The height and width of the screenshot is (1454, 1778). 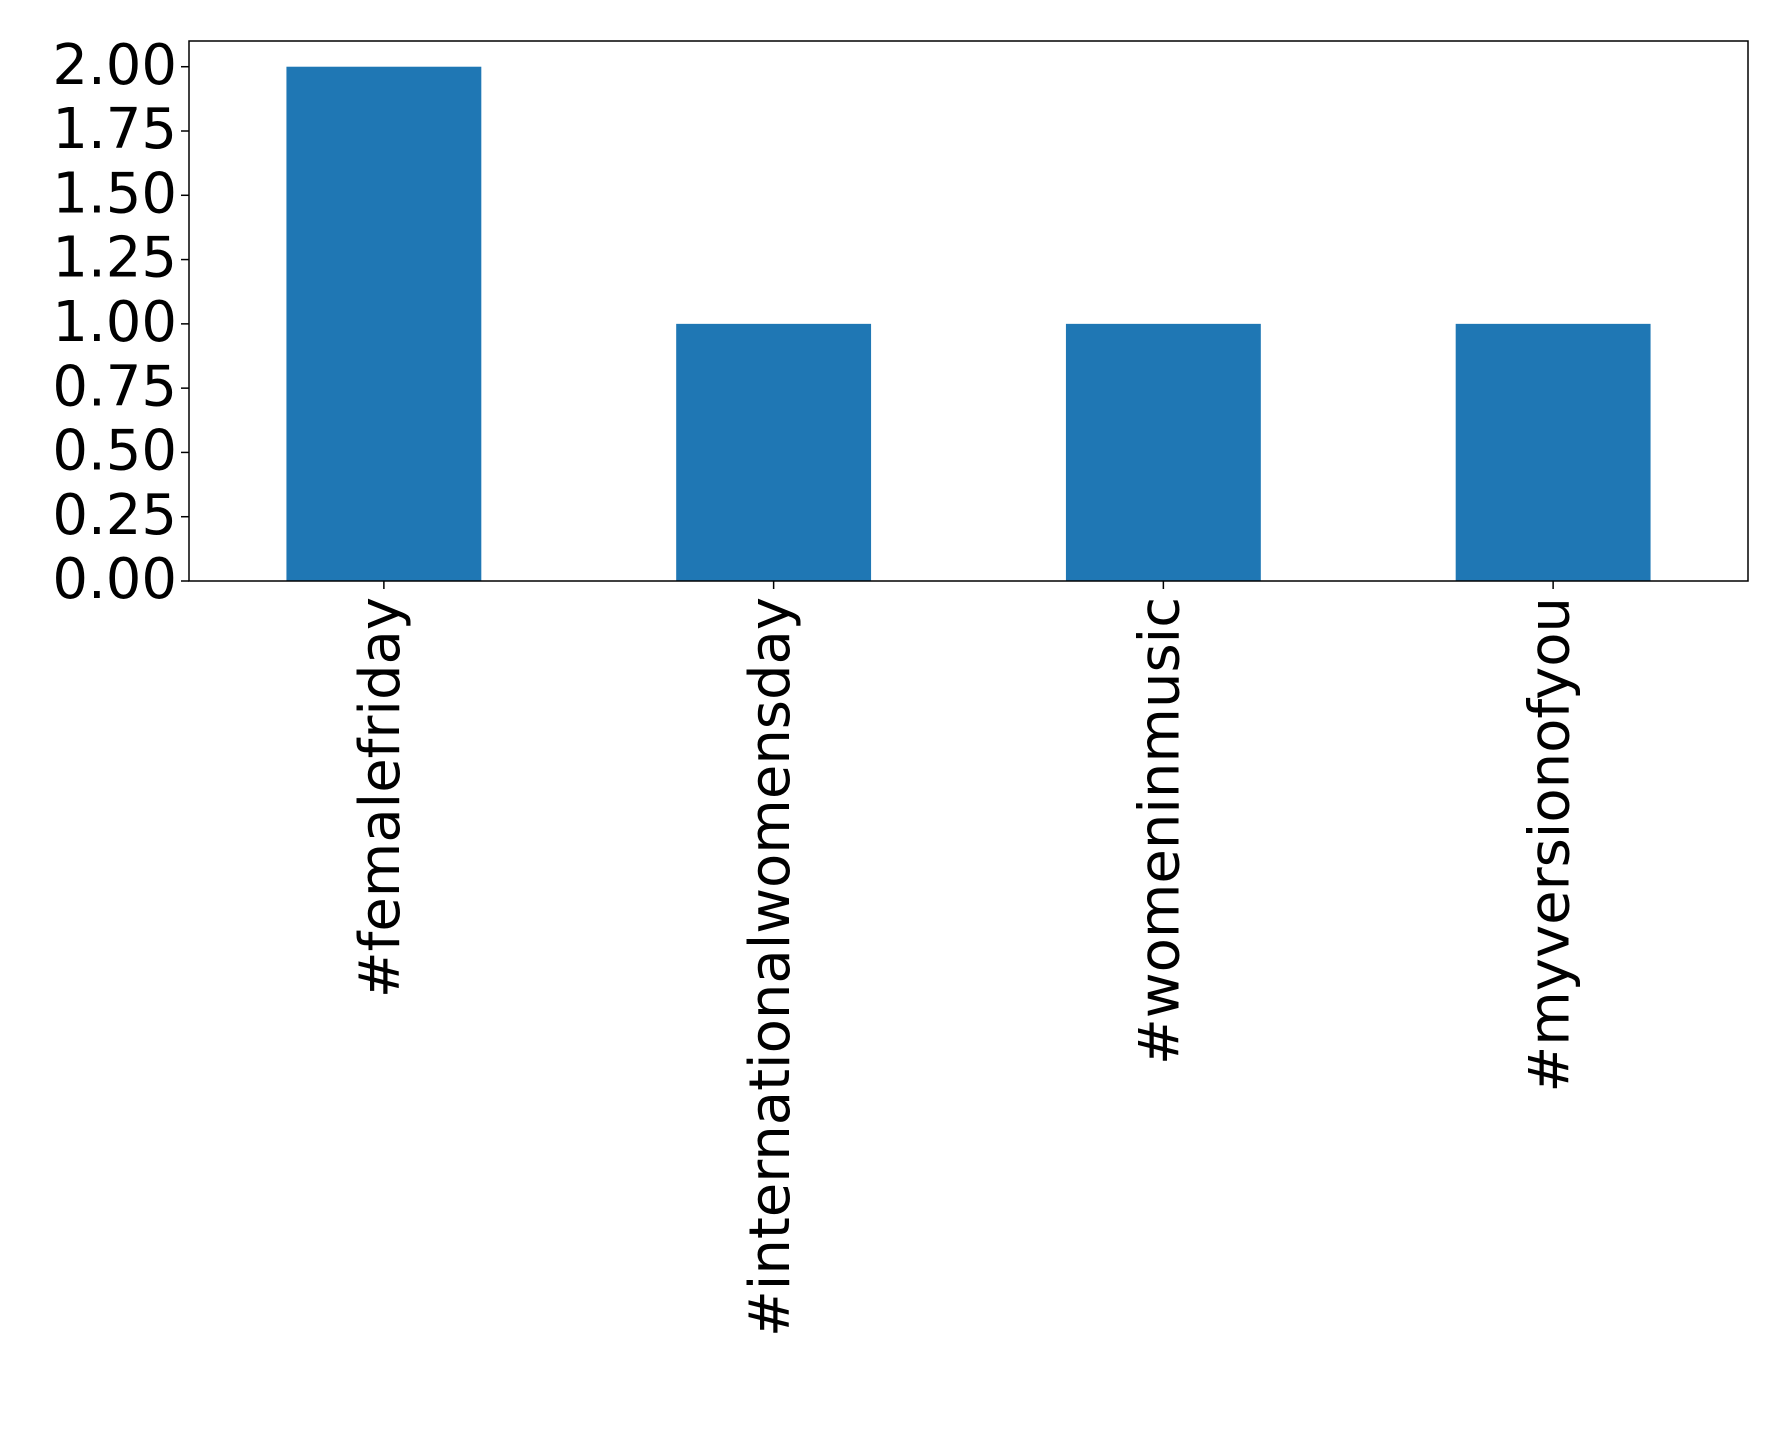 I want to click on y-tick-label: 0.25, so click(x=114, y=515).